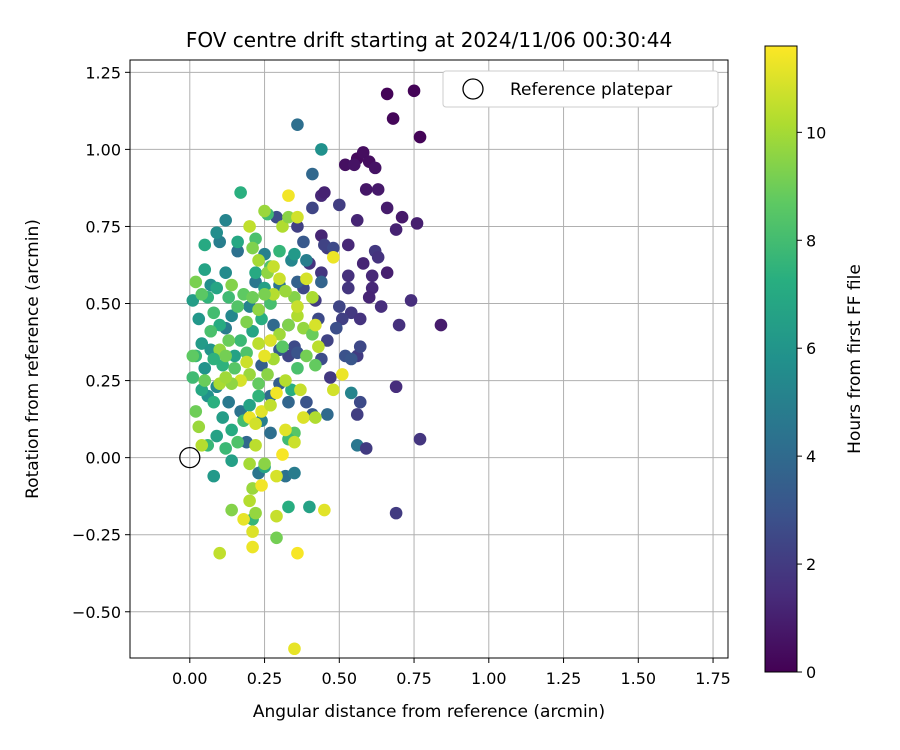 The image size is (900, 750). Describe the element at coordinates (591, 90) in the screenshot. I see `legend-label: Reference platepar` at that location.